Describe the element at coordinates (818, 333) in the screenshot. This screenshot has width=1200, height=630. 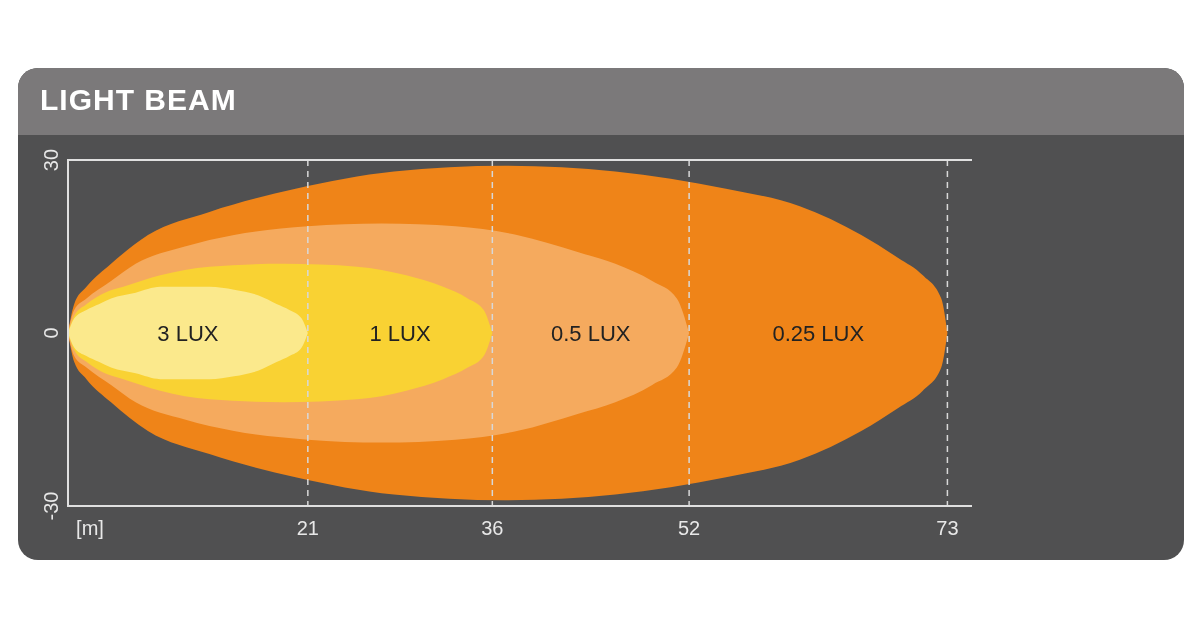
I see `series-label: 0.25 LUX` at that location.